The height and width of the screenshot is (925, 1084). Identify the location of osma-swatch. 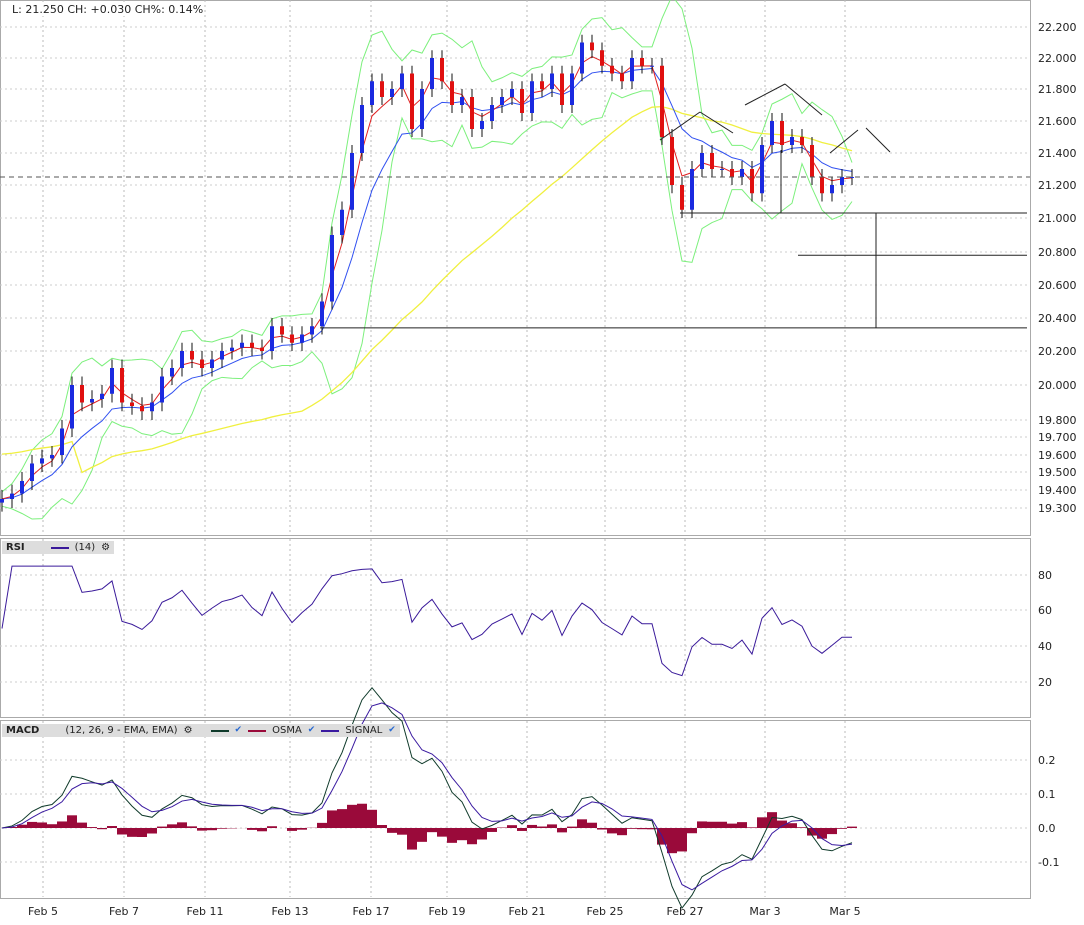
(257, 730).